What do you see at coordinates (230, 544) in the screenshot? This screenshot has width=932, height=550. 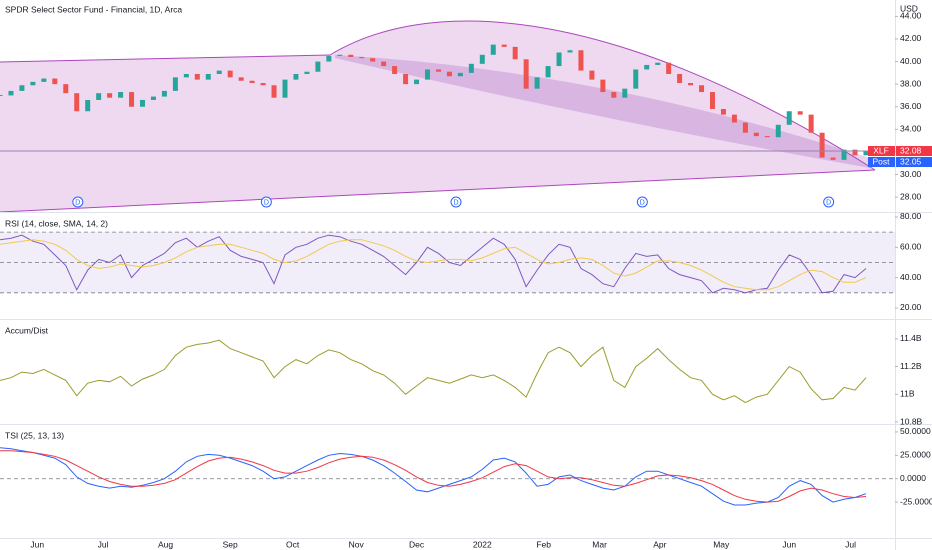 I see `x-tick-label: Sep` at bounding box center [230, 544].